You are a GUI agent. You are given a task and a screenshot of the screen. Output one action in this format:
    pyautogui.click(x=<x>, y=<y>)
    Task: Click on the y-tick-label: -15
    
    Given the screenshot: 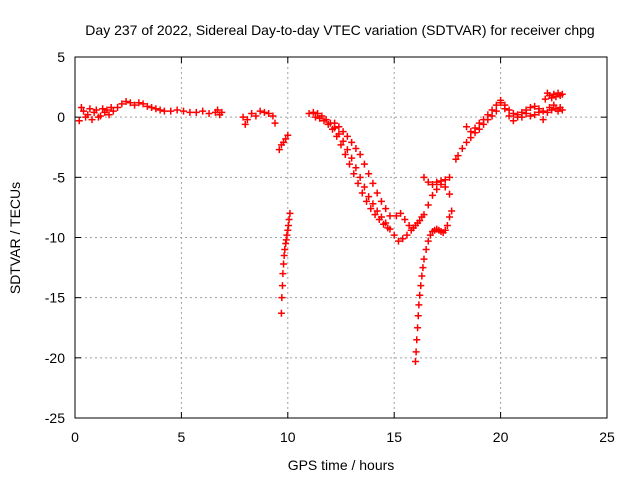 What is the action you would take?
    pyautogui.click(x=55, y=298)
    